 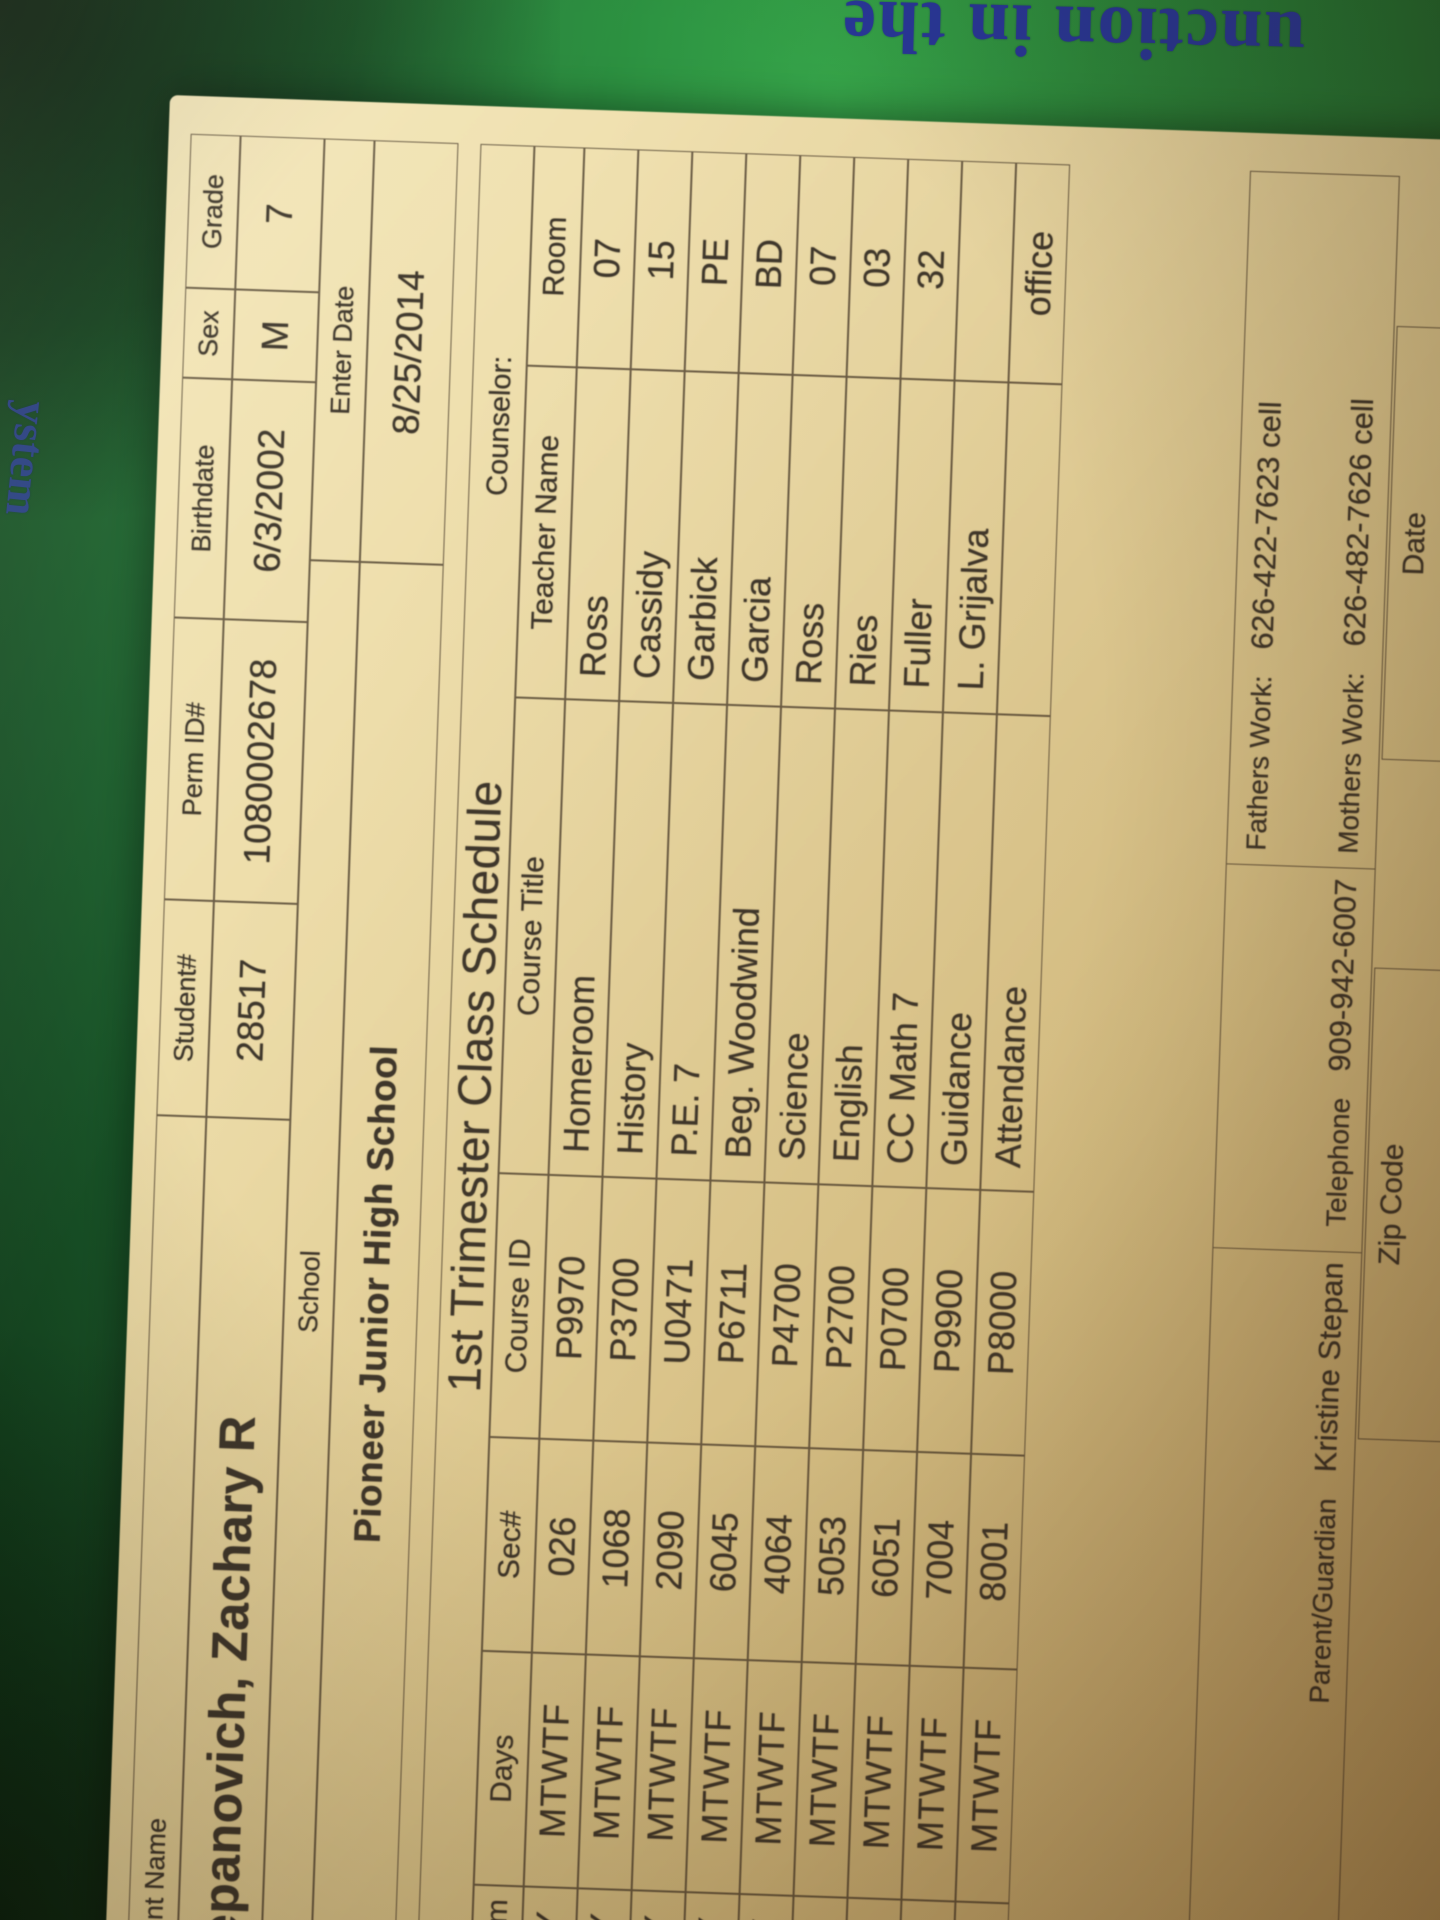 What do you see at coordinates (895, 1319) in the screenshot?
I see `course-id-cell: P0700` at bounding box center [895, 1319].